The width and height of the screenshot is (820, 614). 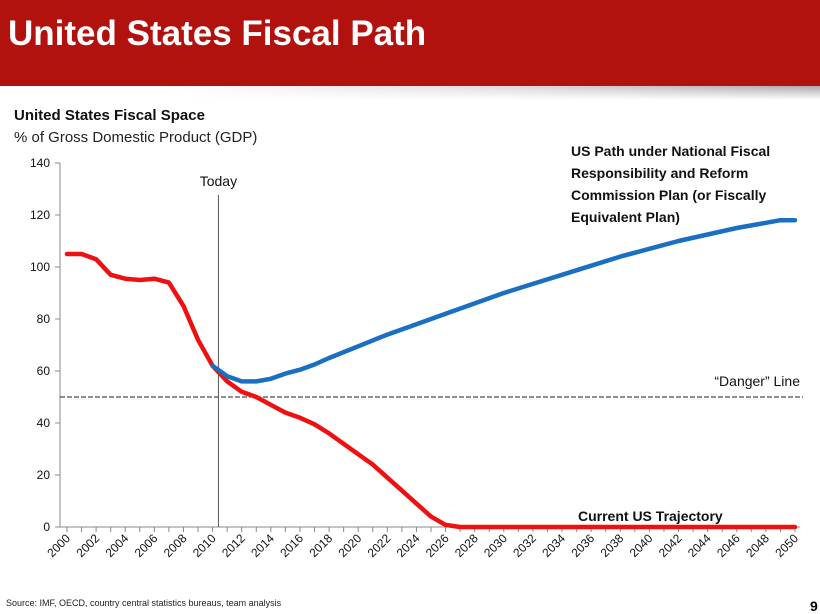 What do you see at coordinates (218, 181) in the screenshot?
I see `today-label: Today` at bounding box center [218, 181].